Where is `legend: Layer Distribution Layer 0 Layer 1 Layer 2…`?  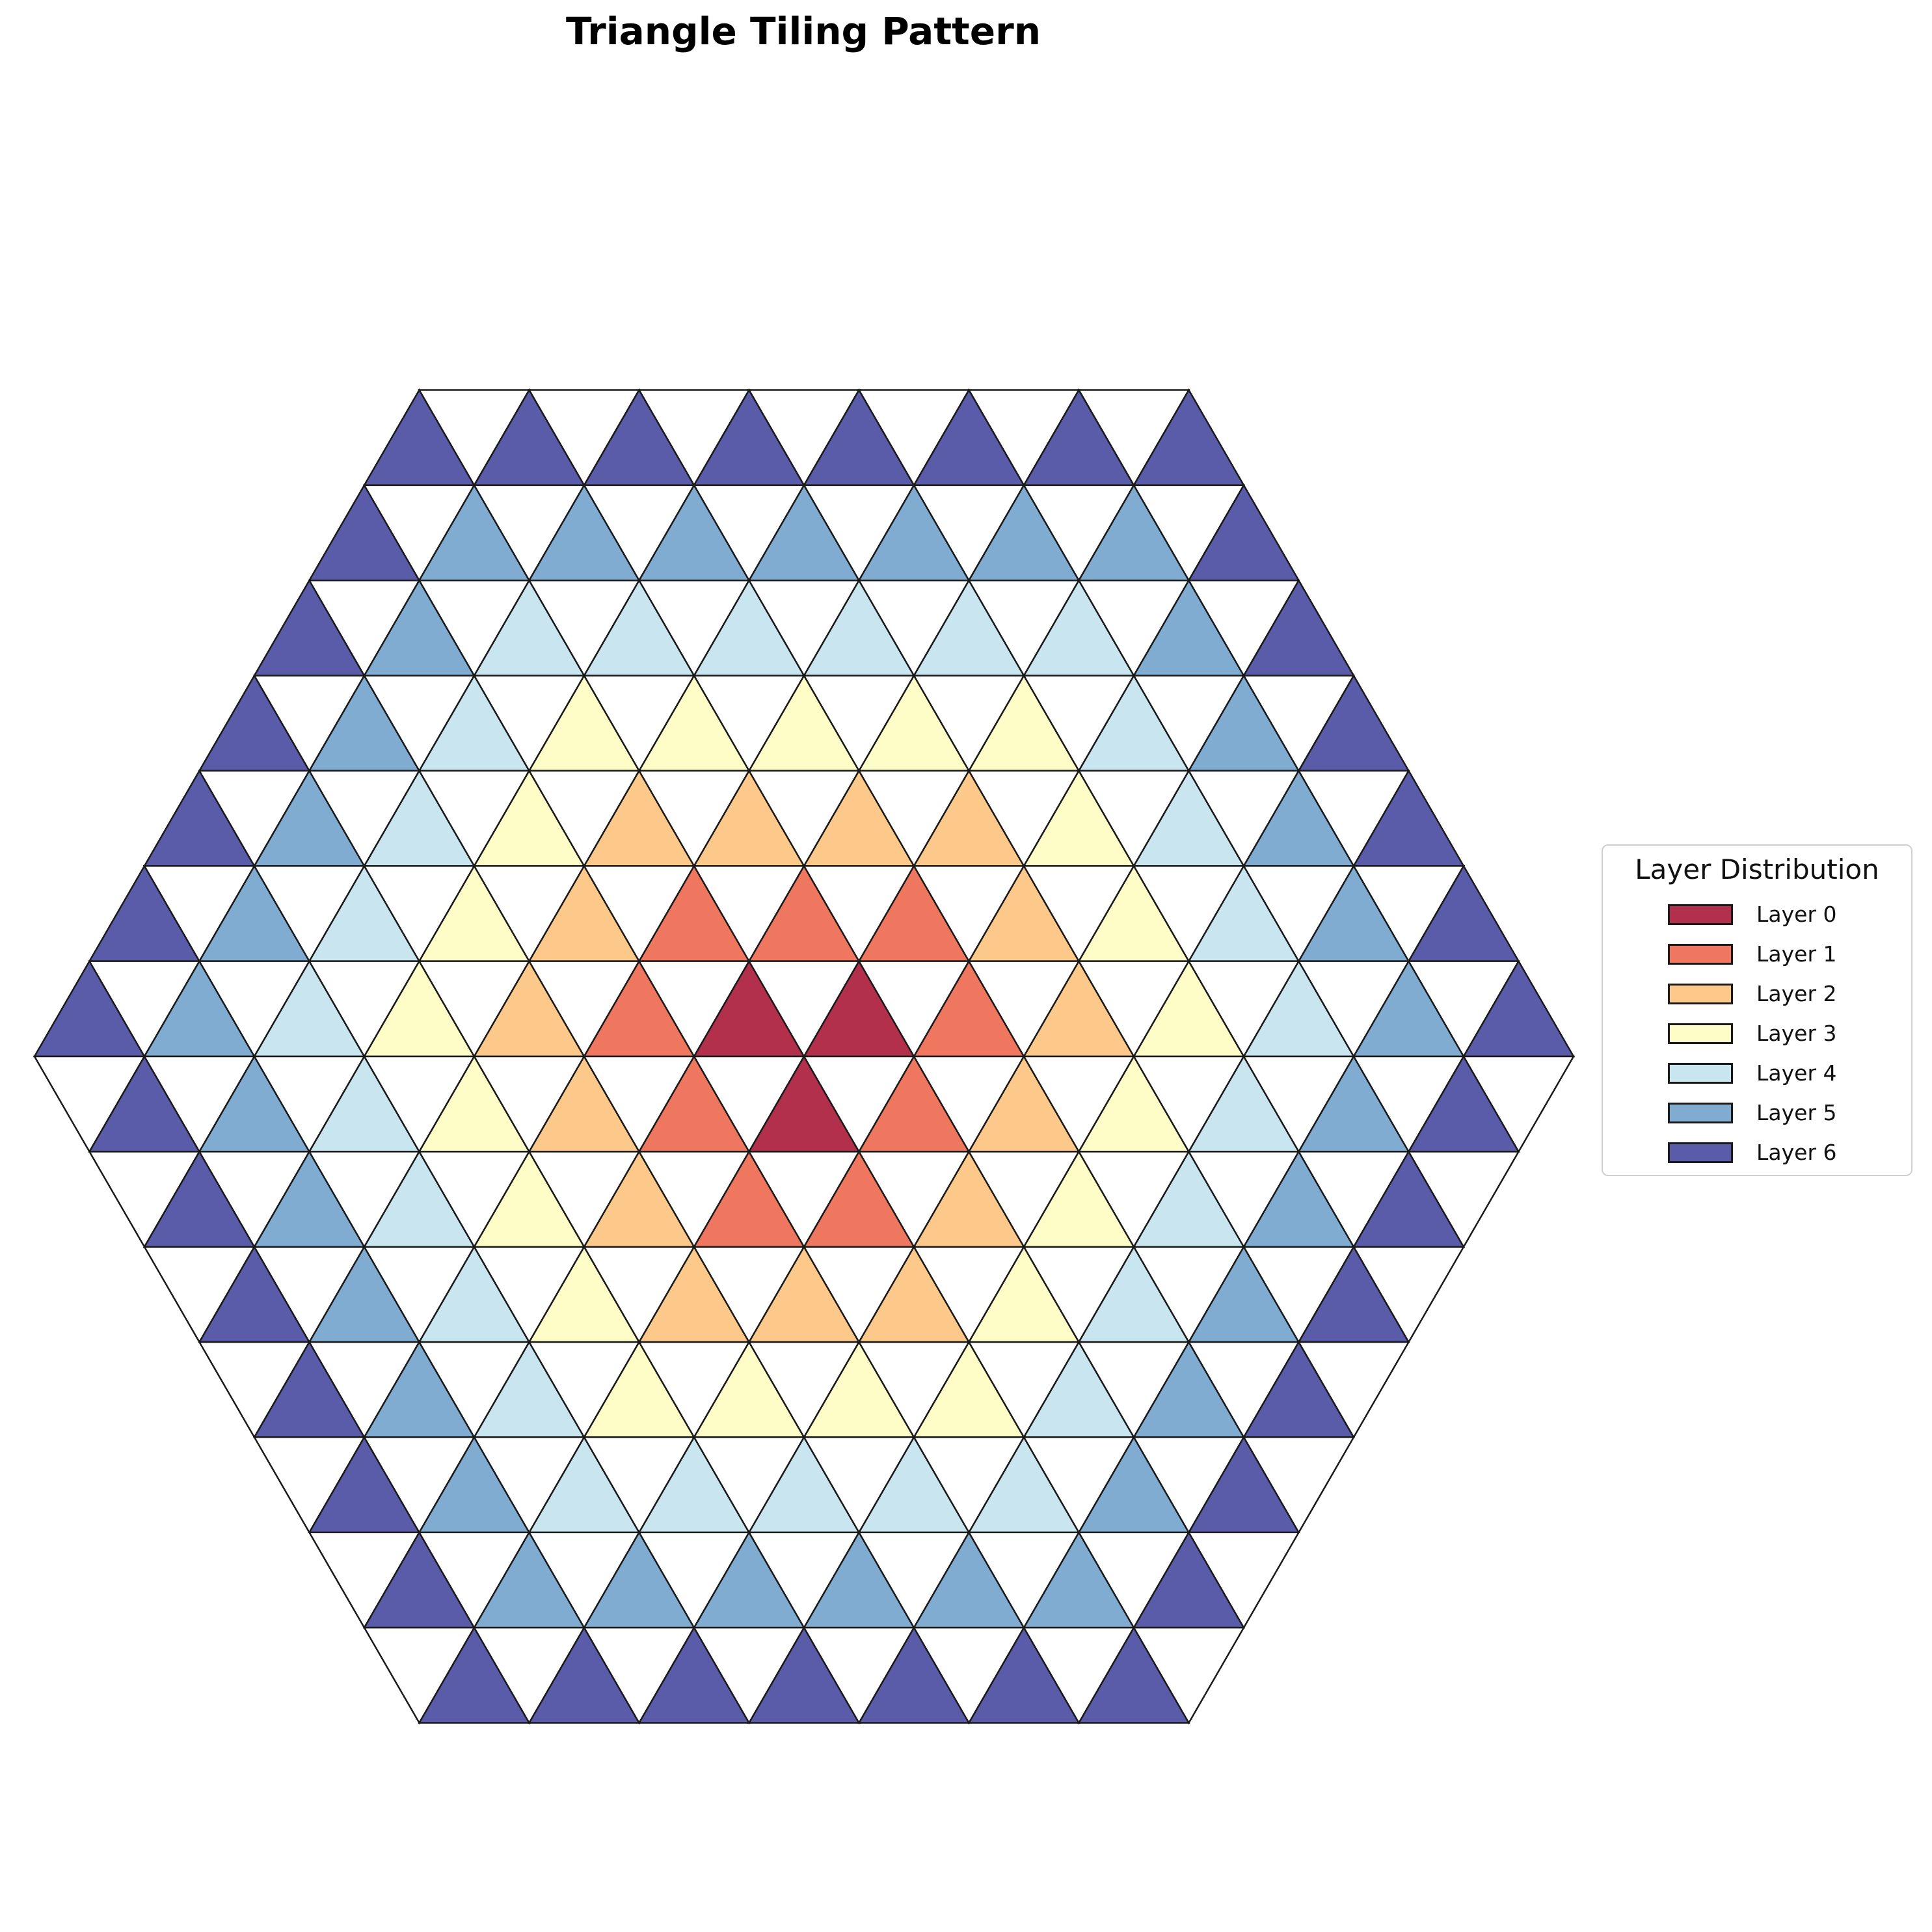
legend: Layer Distribution Layer 0 Layer 1 Layer 2… is located at coordinates (1757, 1010).